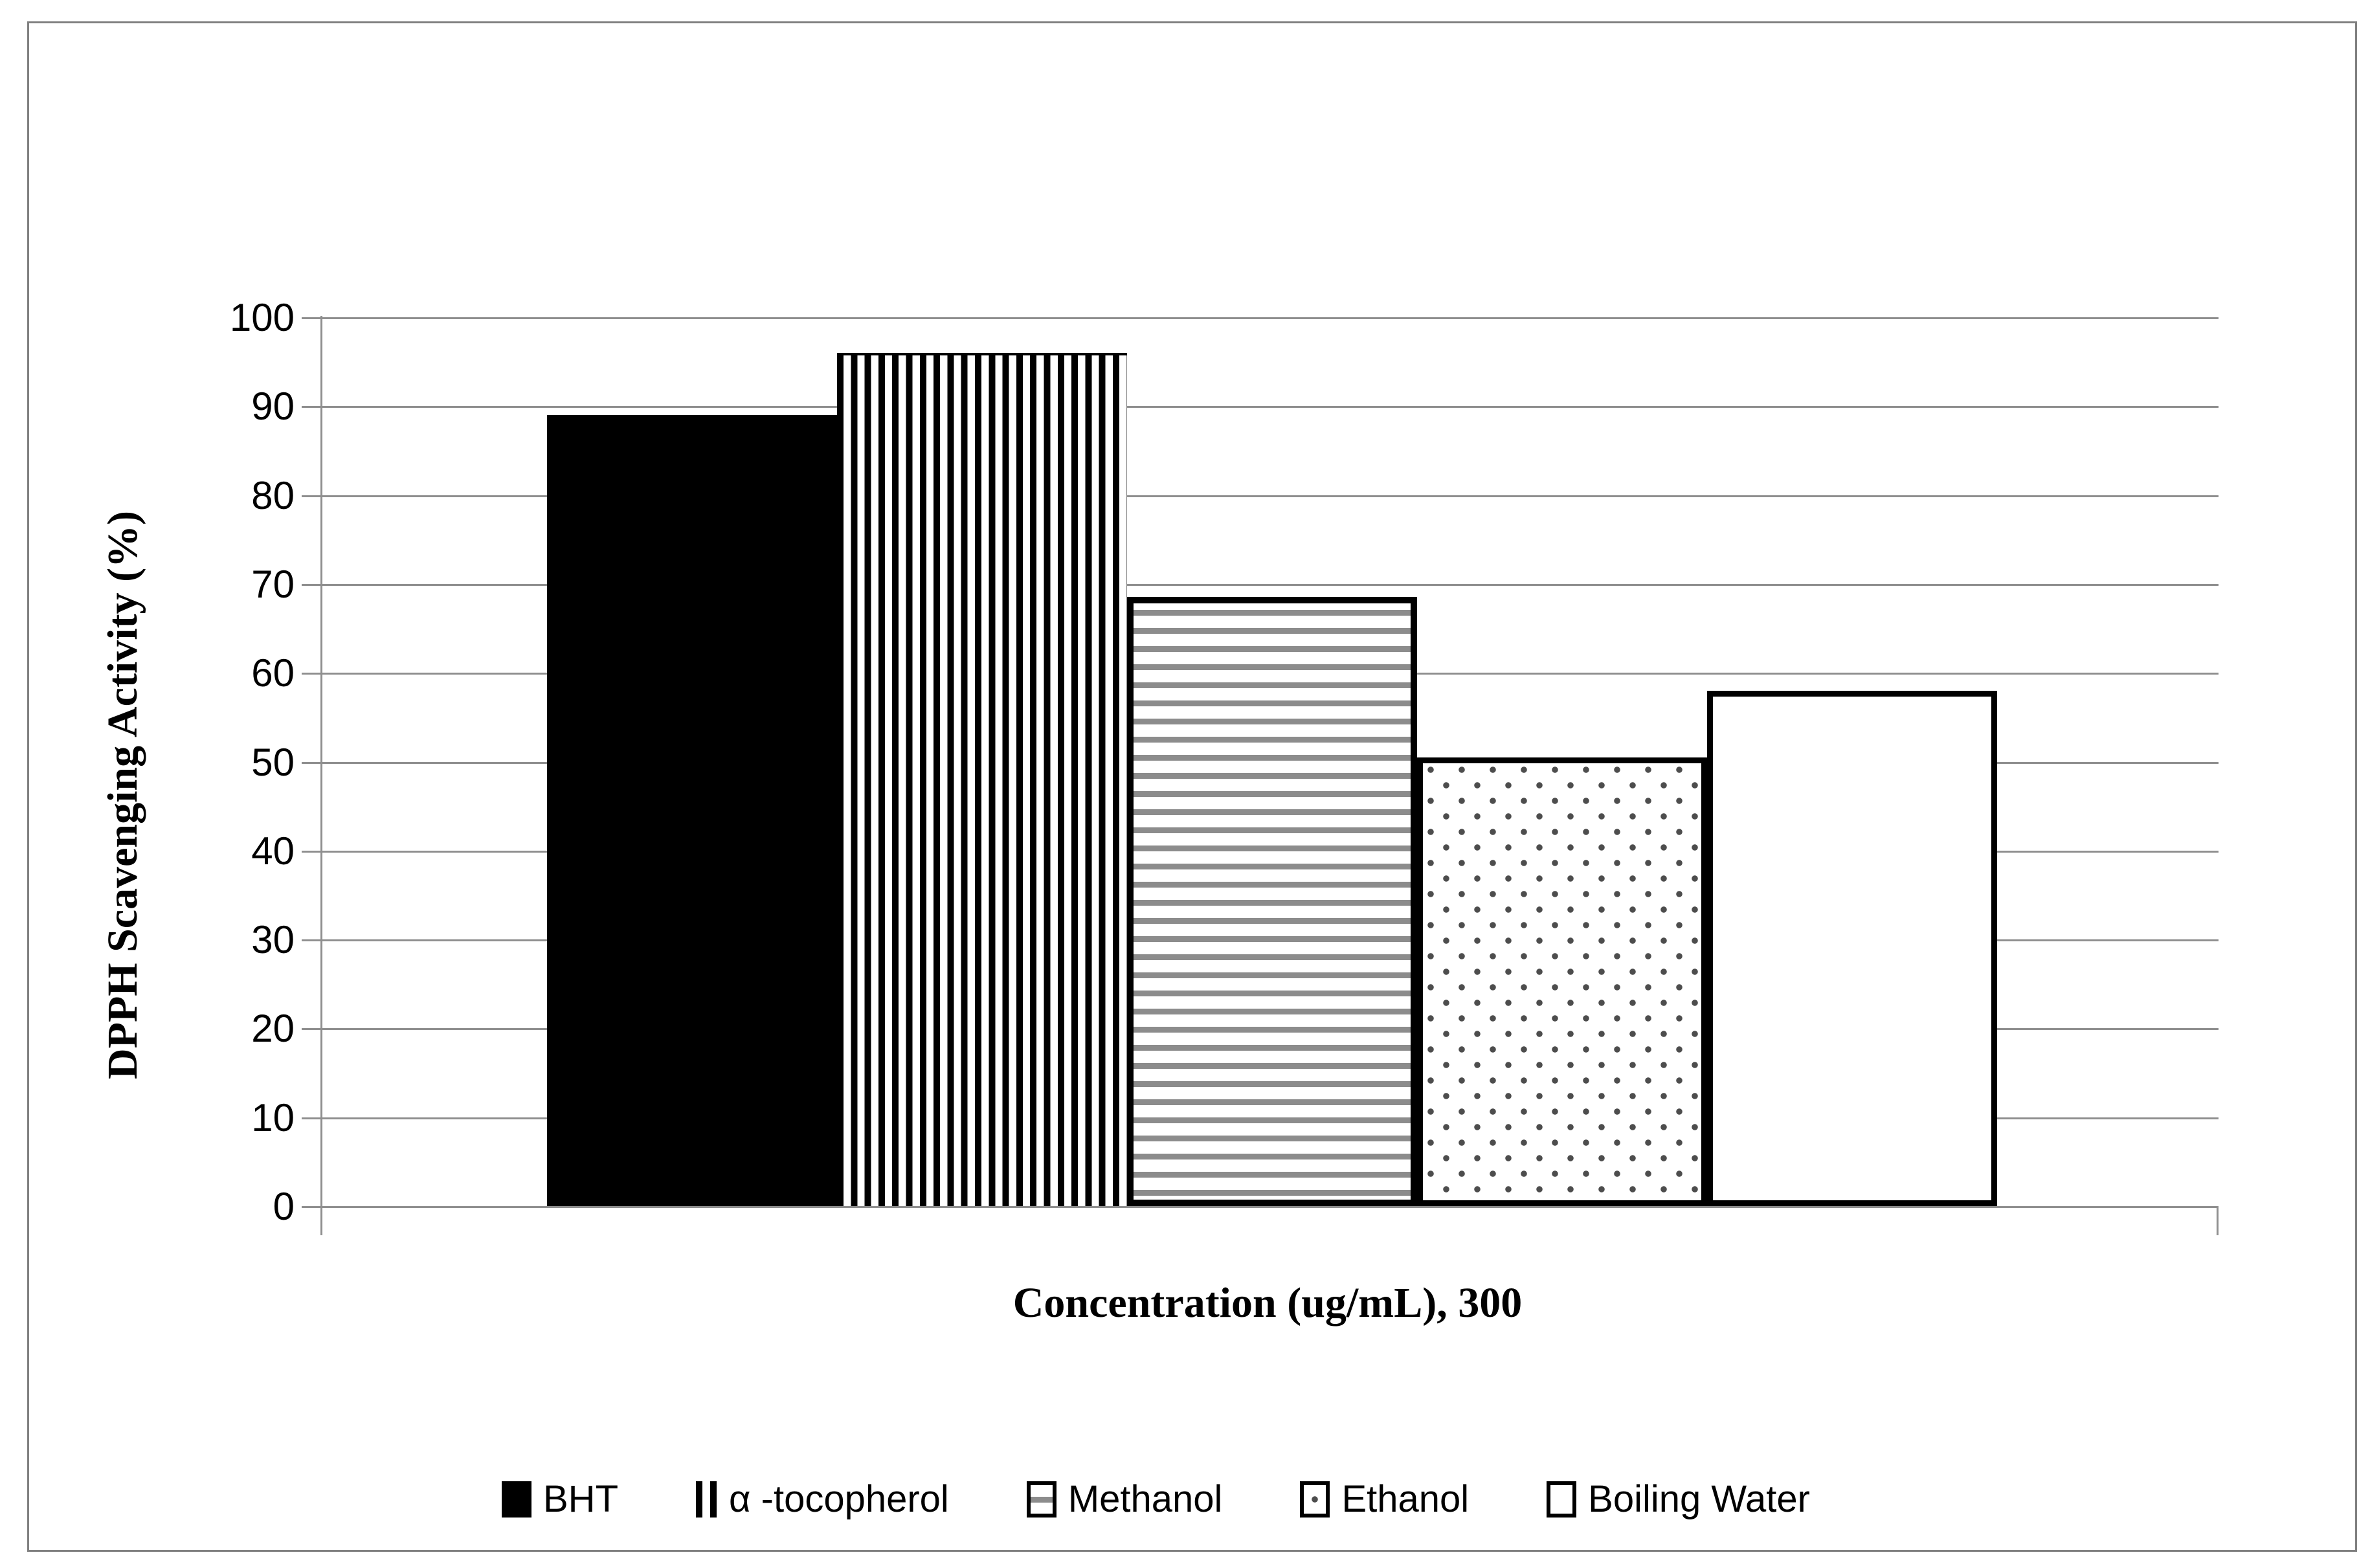  I want to click on y-tick-label-30: 30, so click(273, 940).